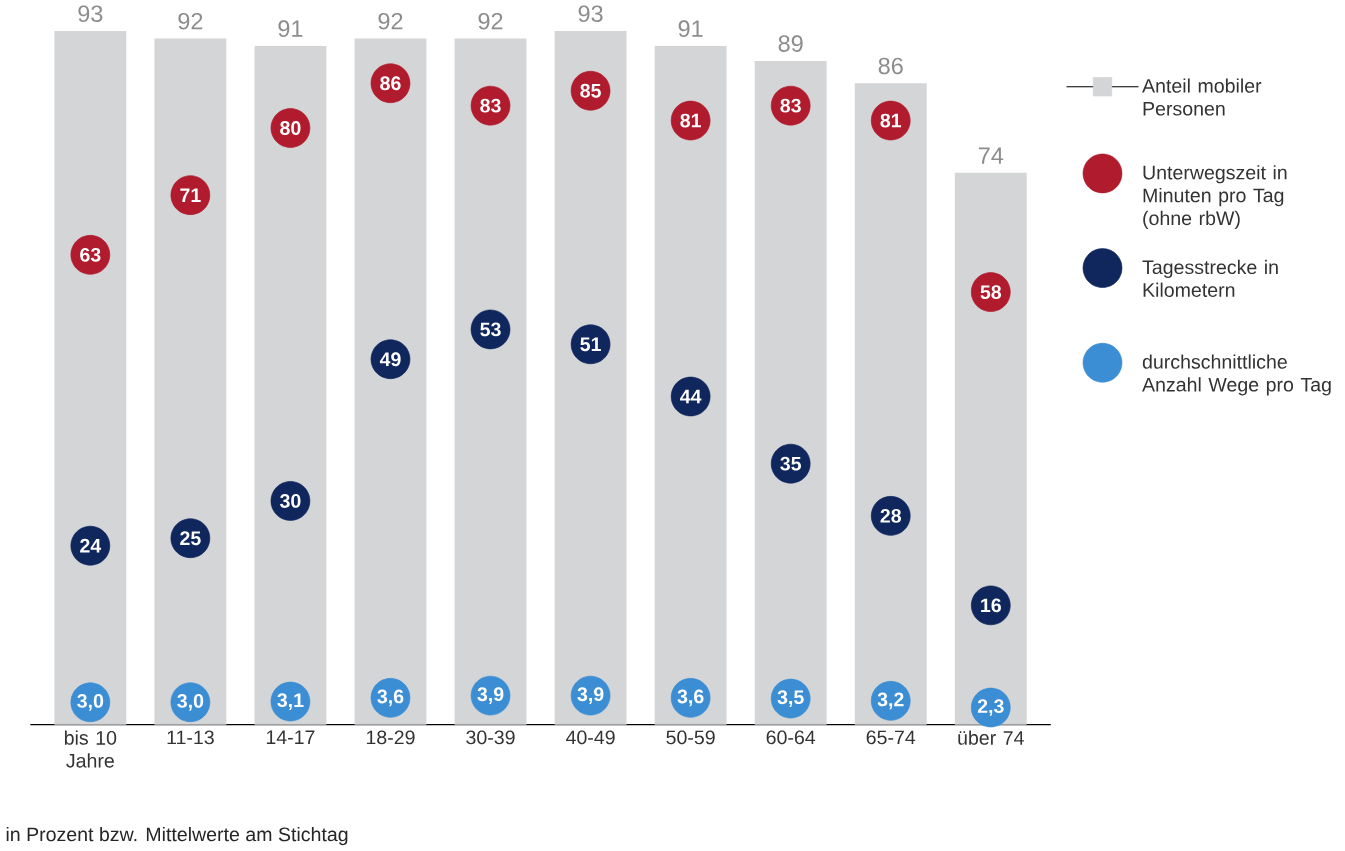  Describe the element at coordinates (790, 463) in the screenshot. I see `data-label: 35` at that location.